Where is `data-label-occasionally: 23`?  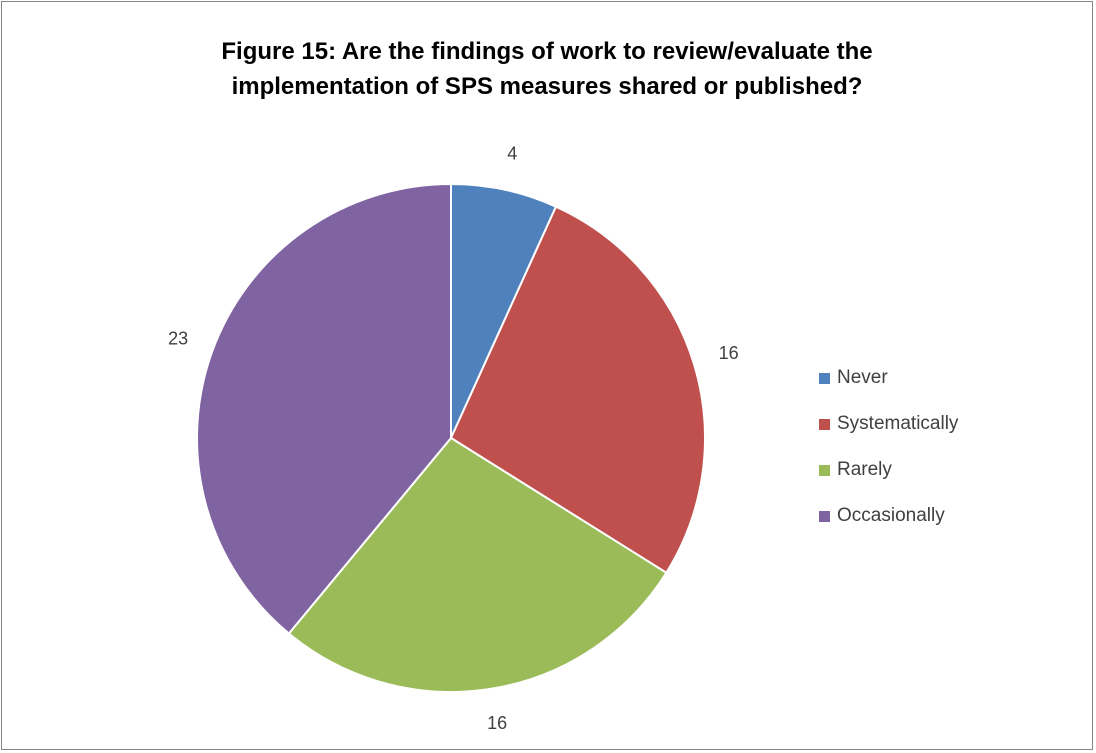
data-label-occasionally: 23 is located at coordinates (178, 338).